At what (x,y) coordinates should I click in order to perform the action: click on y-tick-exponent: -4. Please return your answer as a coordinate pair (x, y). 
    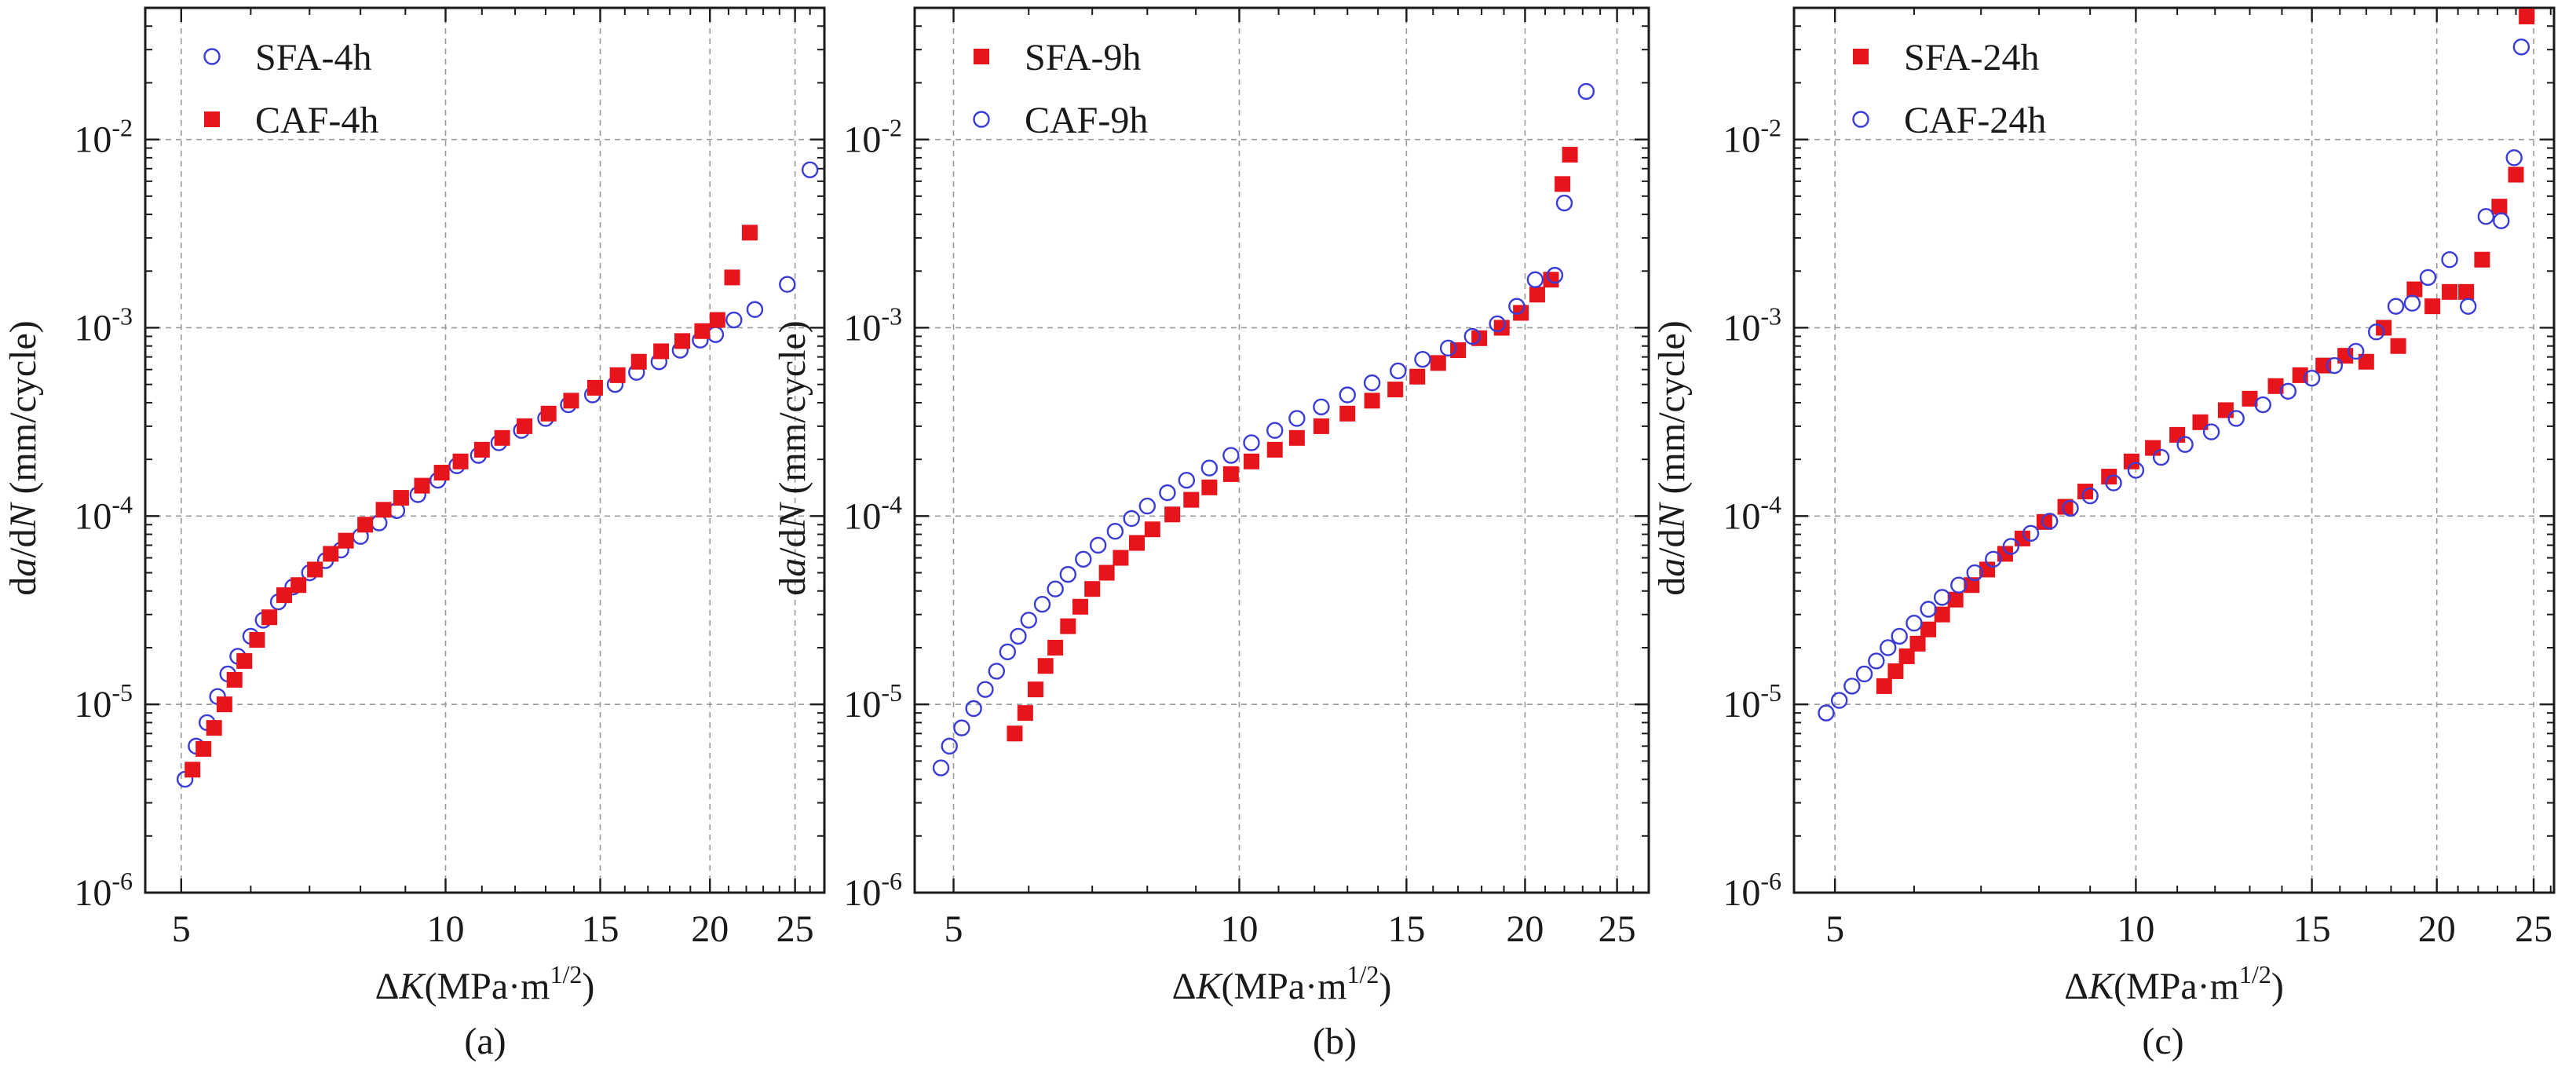
    Looking at the image, I should click on (122, 504).